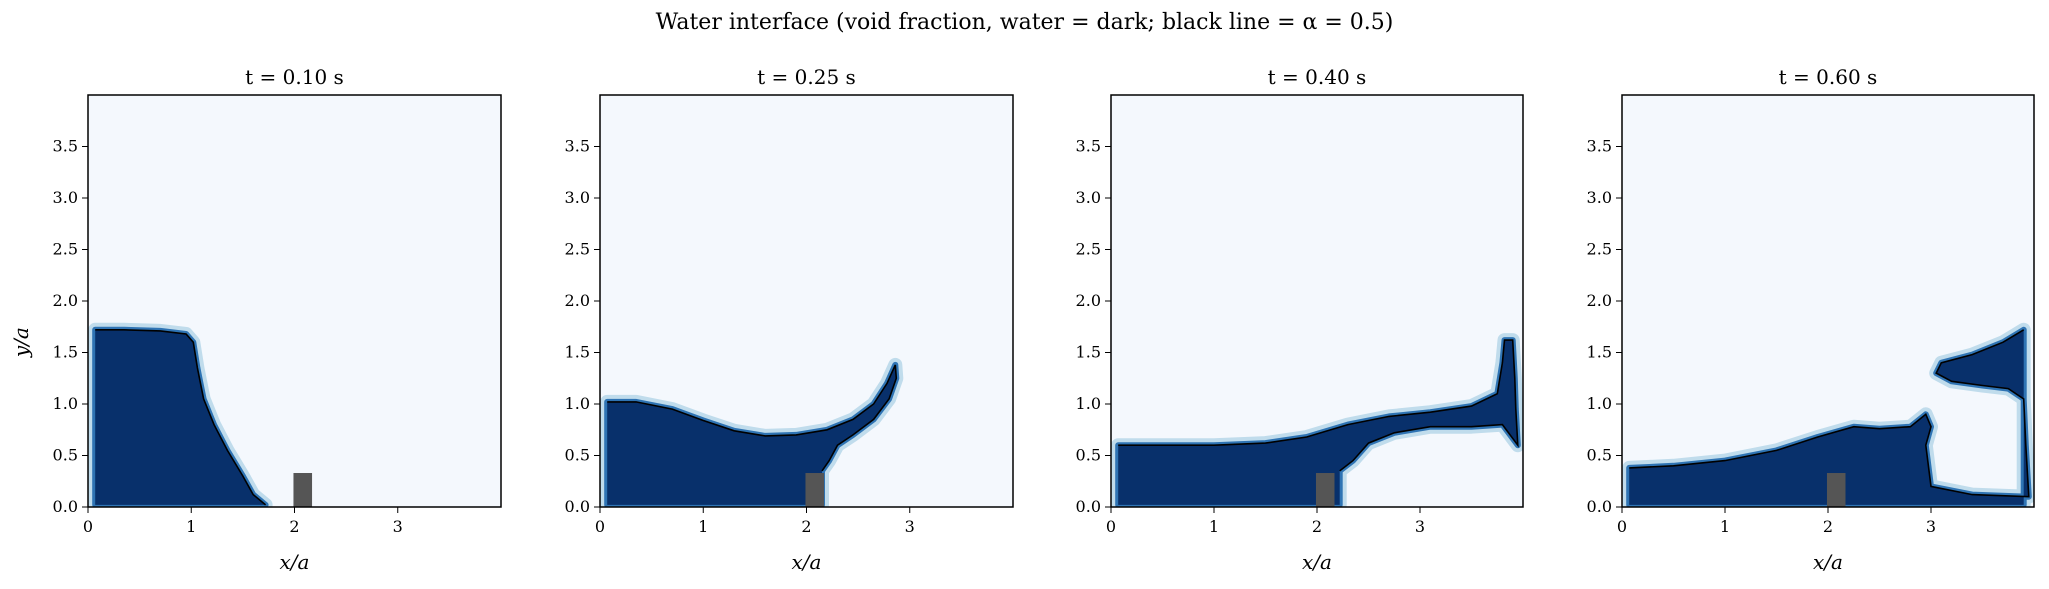 The image size is (2049, 589). I want to click on y-axis-label: y/a, so click(21, 342).